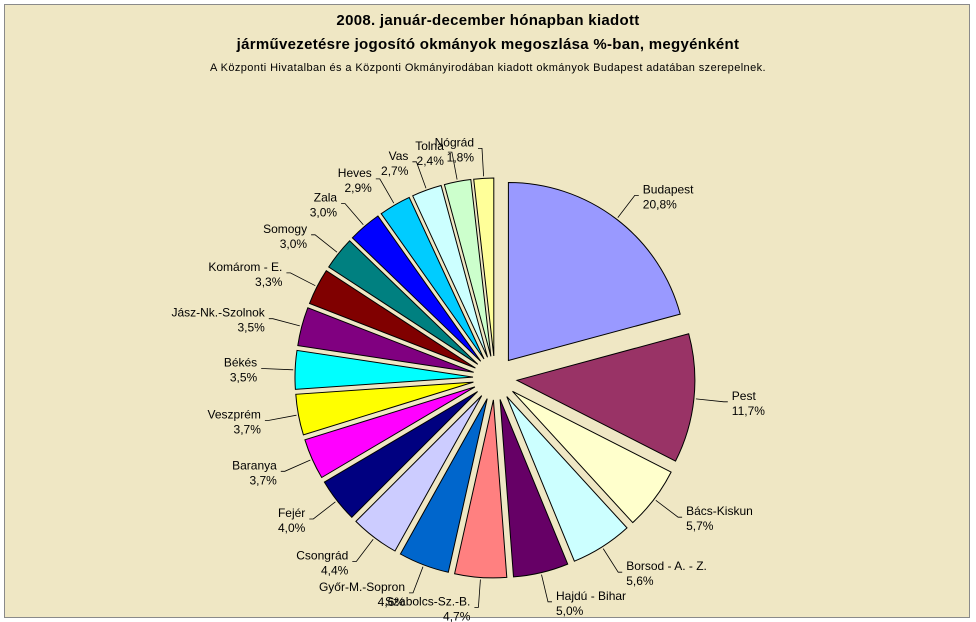 Image resolution: width=976 pixels, height=622 pixels. What do you see at coordinates (385, 191) in the screenshot?
I see `leader-line-heves` at bounding box center [385, 191].